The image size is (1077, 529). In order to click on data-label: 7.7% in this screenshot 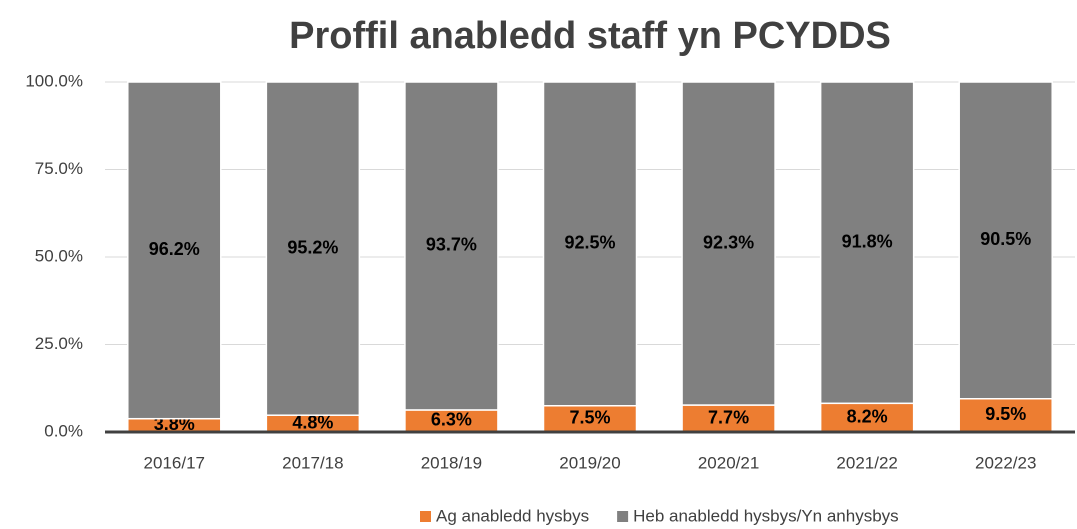, I will do `click(728, 417)`.